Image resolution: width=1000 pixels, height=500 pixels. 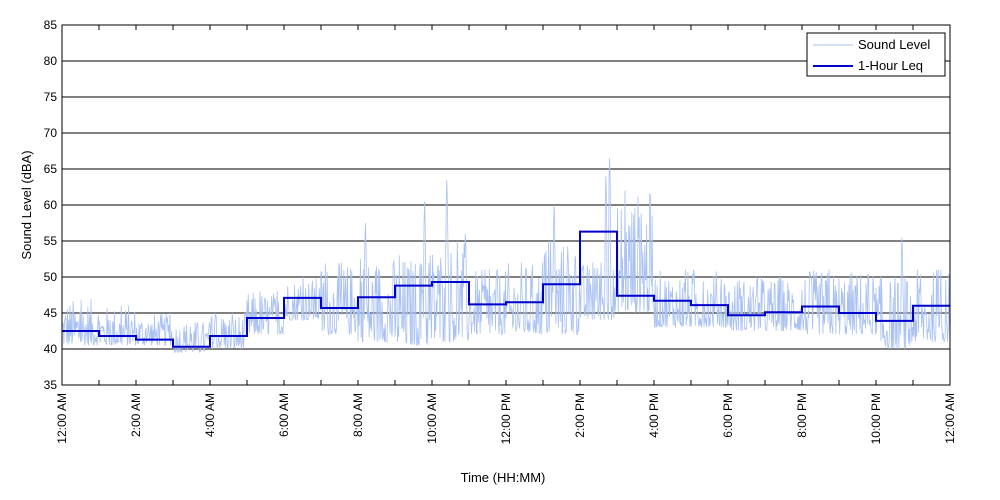 What do you see at coordinates (51, 61) in the screenshot?
I see `y-tick-label: 80` at bounding box center [51, 61].